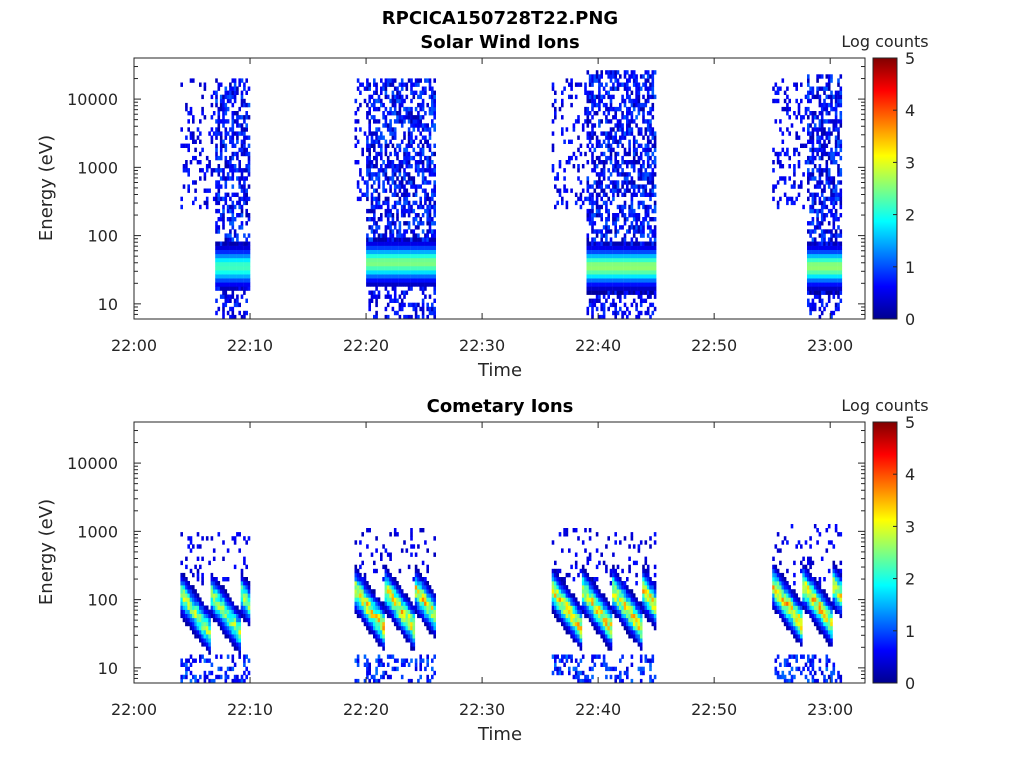 The width and height of the screenshot is (1024, 768). I want to click on colorbar-tick-label: 1, so click(910, 267).